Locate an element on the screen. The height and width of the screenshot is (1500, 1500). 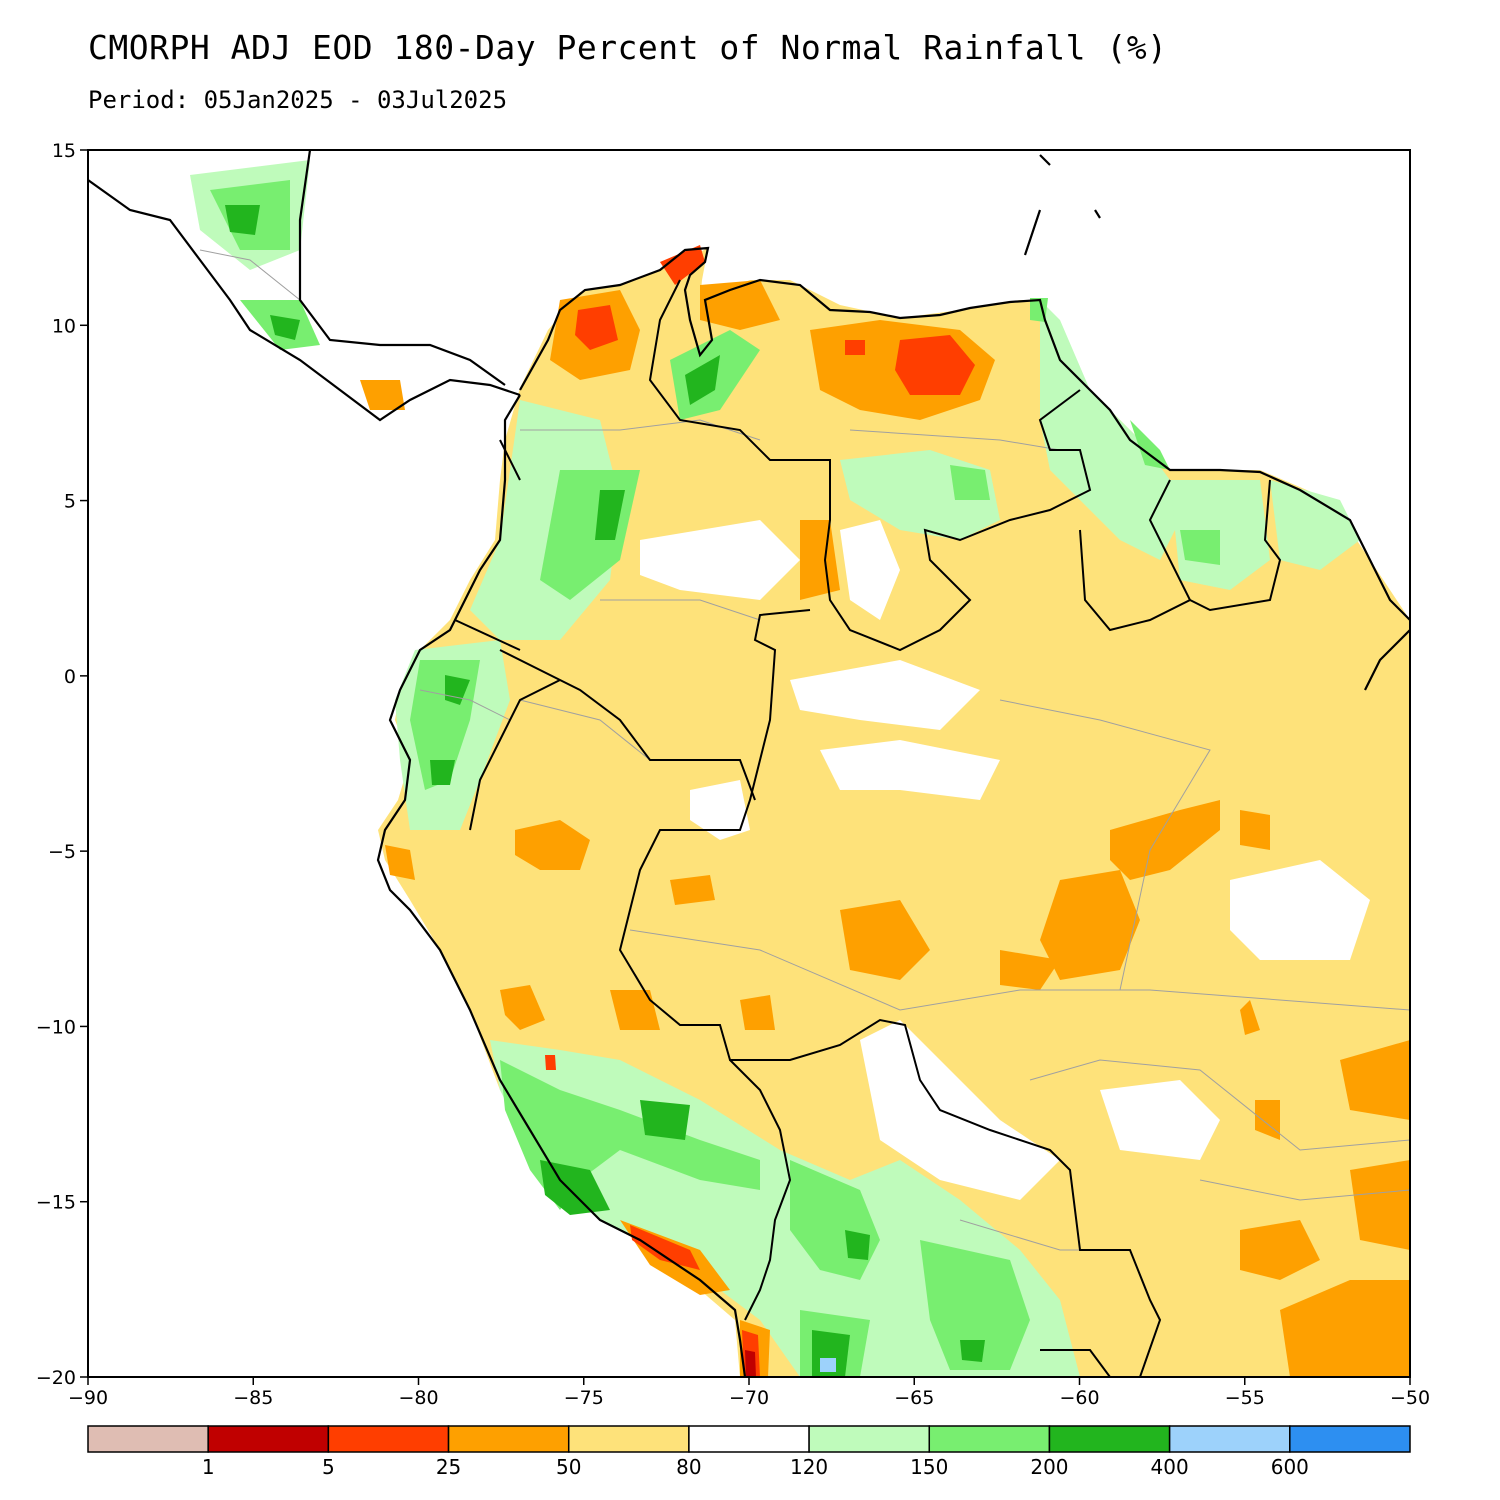
y-tick-label: 15 is located at coordinates (64, 151).